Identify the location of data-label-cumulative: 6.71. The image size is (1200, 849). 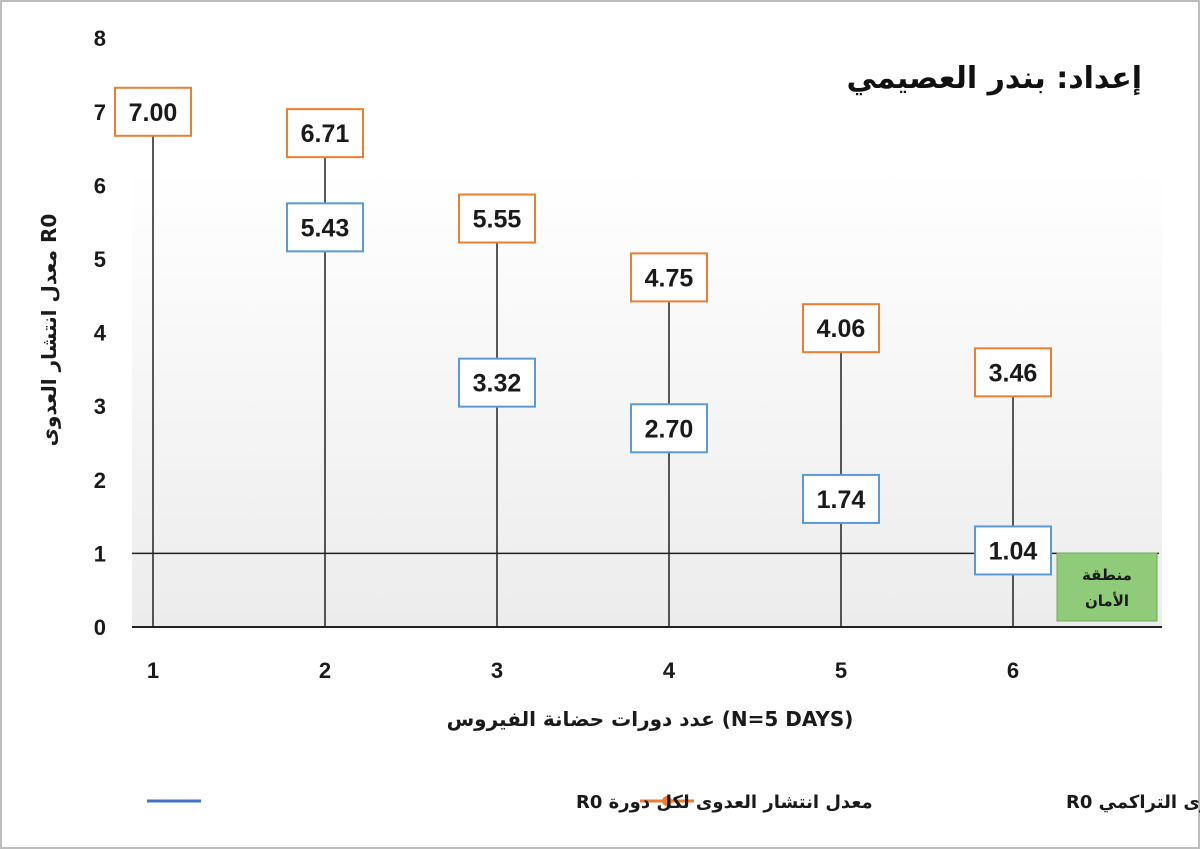
(325, 133).